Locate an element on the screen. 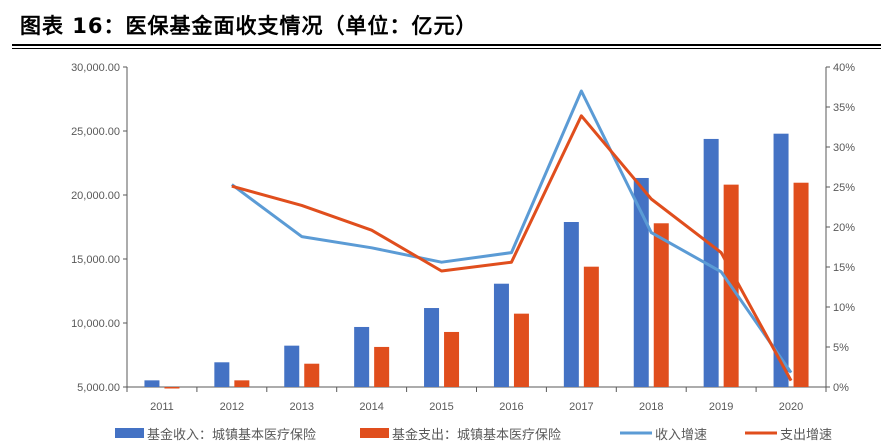  title-rule-thin is located at coordinates (446, 48).